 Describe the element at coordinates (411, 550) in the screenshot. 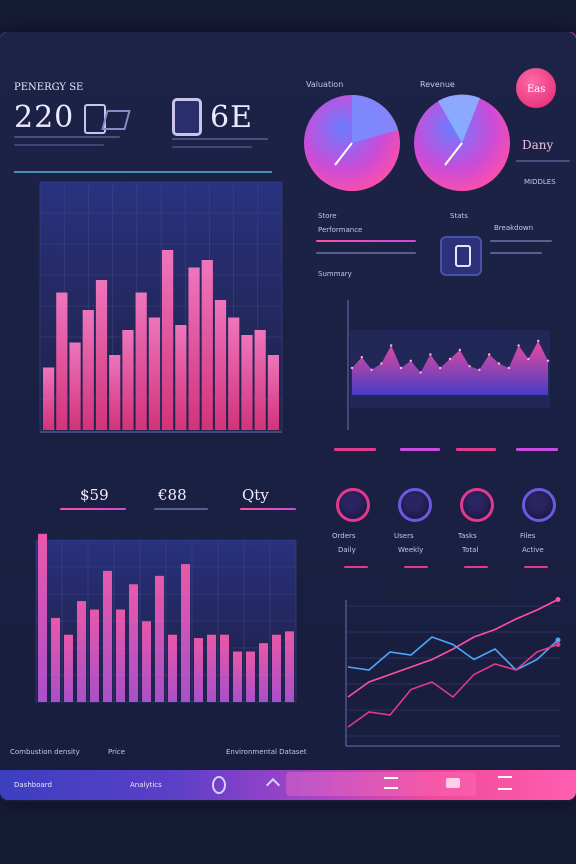

I see `circle-subcaption: Weekly` at that location.